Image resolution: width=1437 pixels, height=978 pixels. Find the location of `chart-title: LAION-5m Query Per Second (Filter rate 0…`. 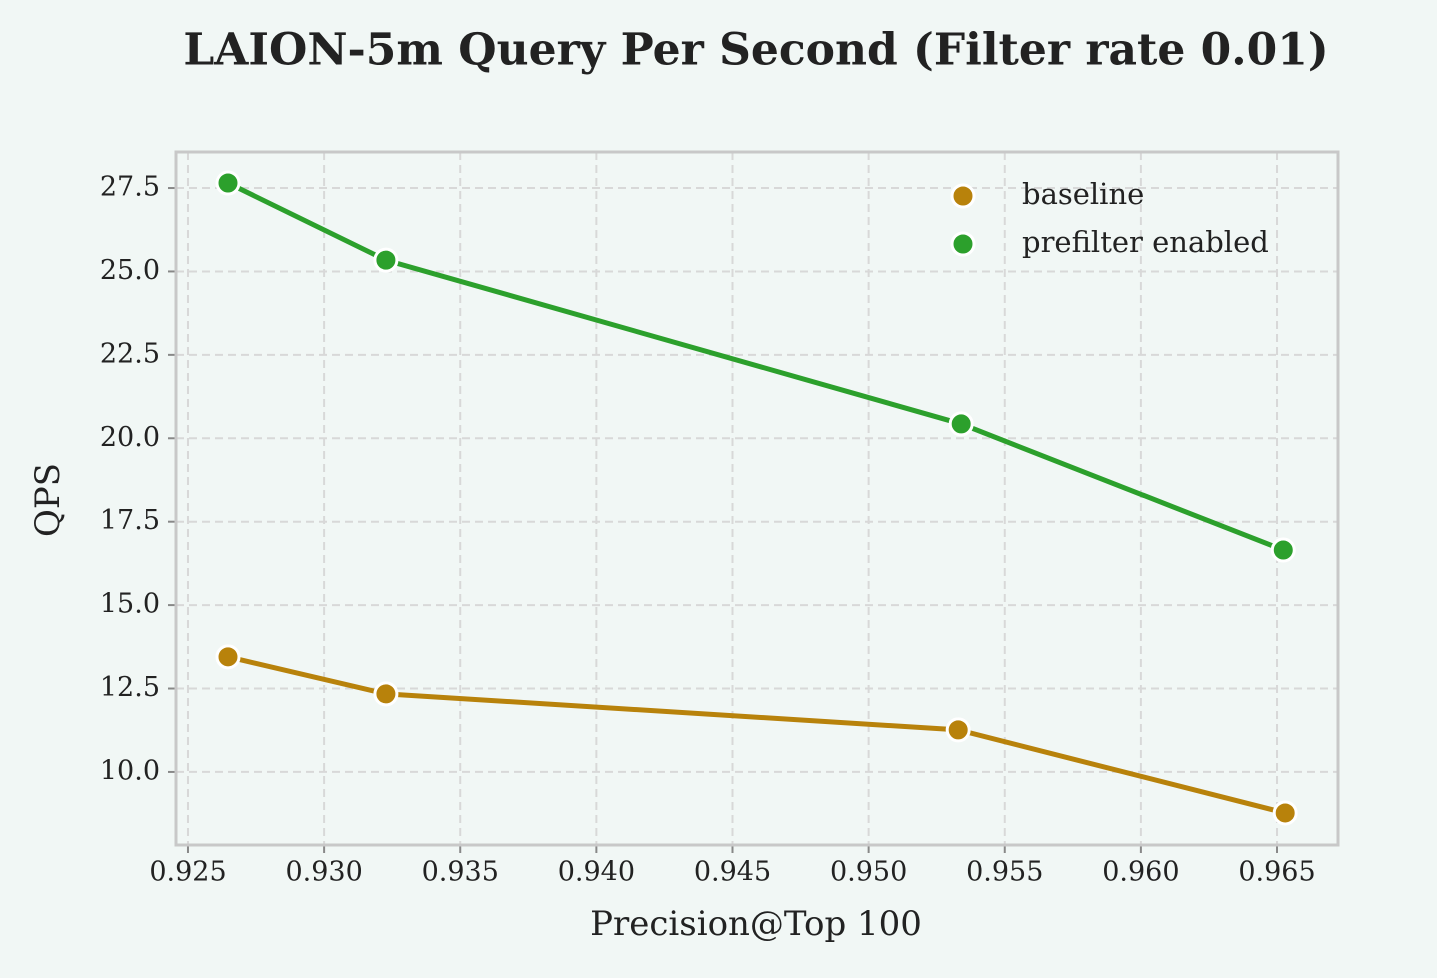

chart-title: LAION-5m Query Per Second (Filter rate 0… is located at coordinates (755, 50).